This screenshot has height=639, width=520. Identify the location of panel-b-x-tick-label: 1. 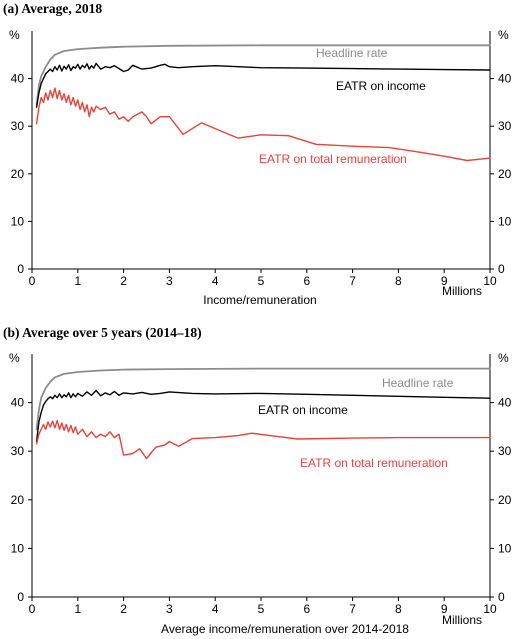
(77, 609).